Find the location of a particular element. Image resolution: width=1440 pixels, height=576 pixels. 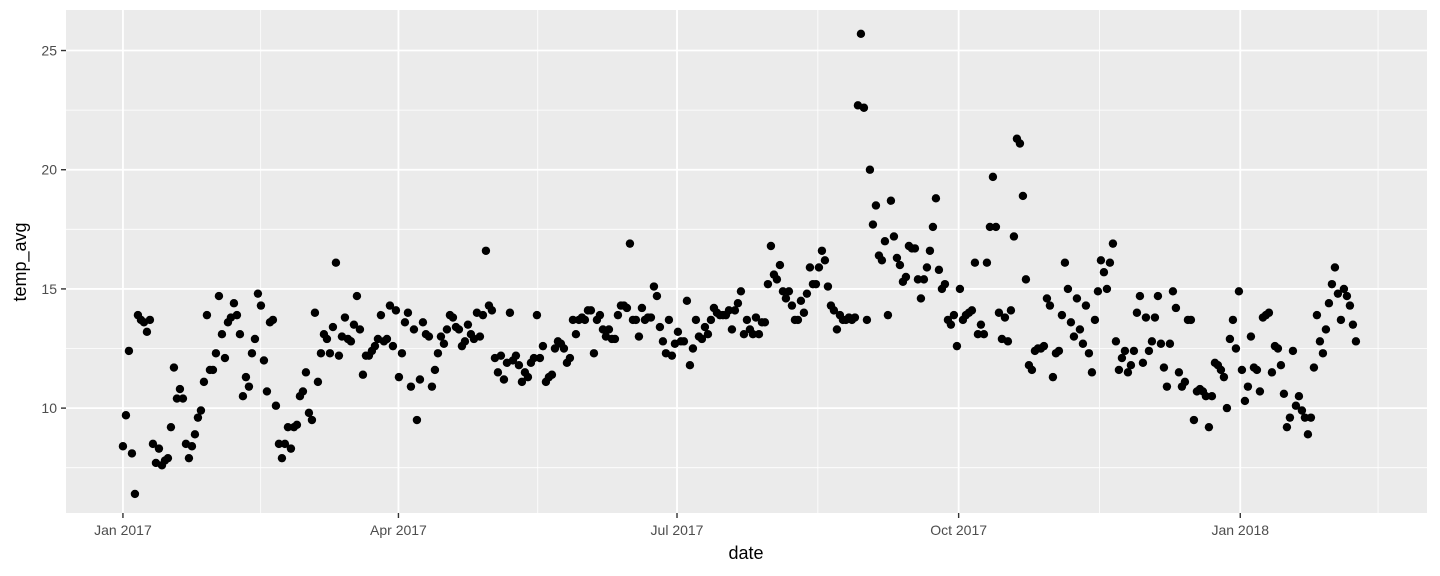

y-tick-label: 20 is located at coordinates (49, 170).